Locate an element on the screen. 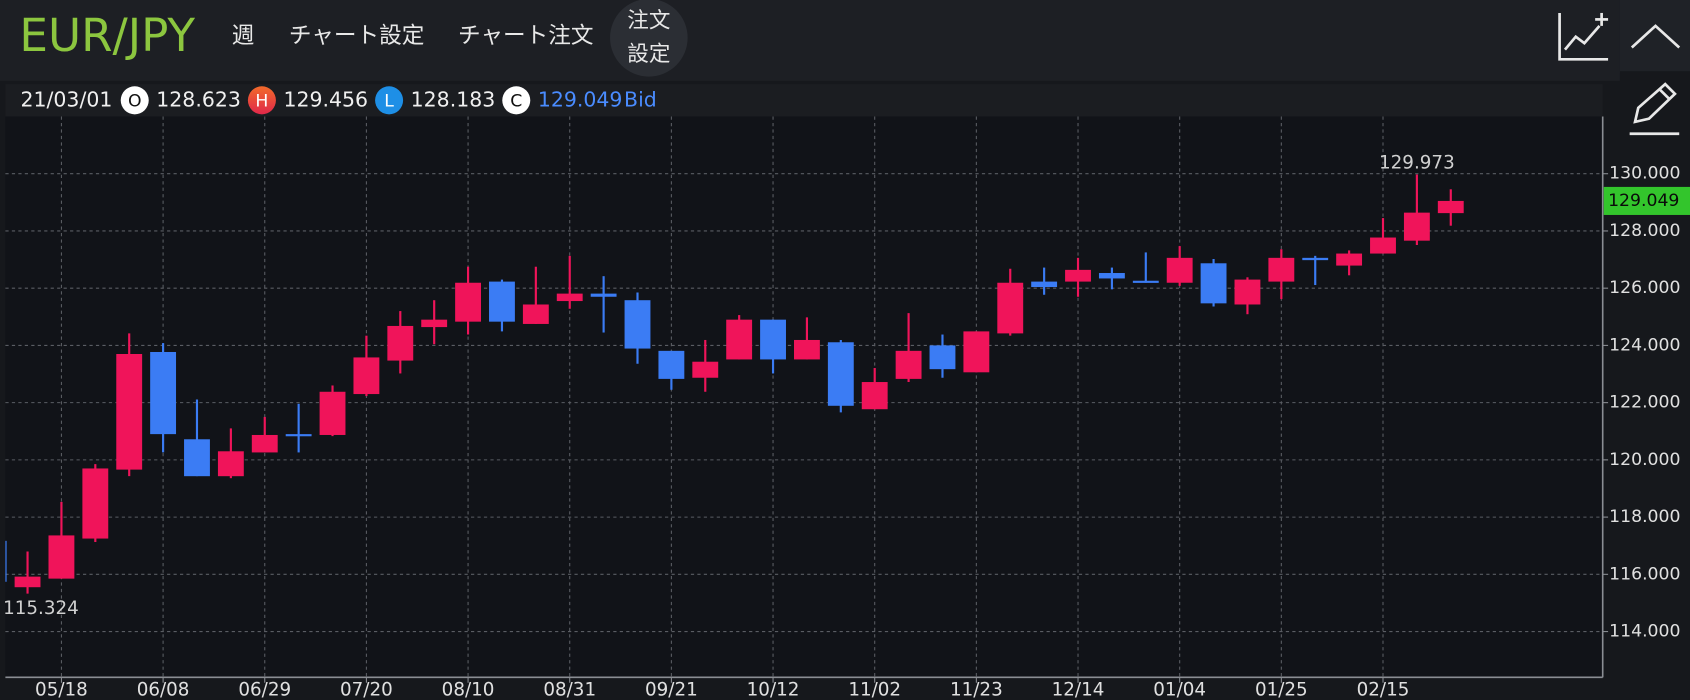 The image size is (1690, 700). indicator-icon is located at coordinates (1583, 36).